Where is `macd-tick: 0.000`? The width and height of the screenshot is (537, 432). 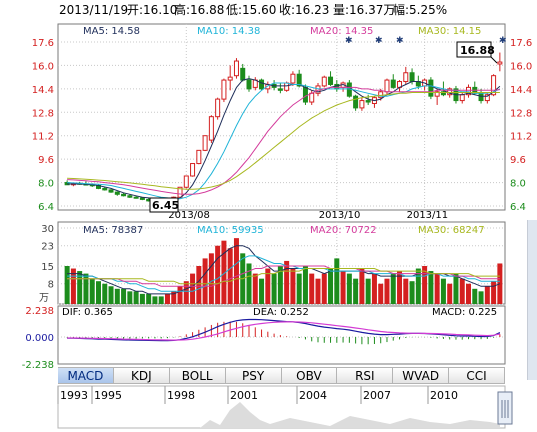
macd-tick: 0.000 is located at coordinates (39, 338).